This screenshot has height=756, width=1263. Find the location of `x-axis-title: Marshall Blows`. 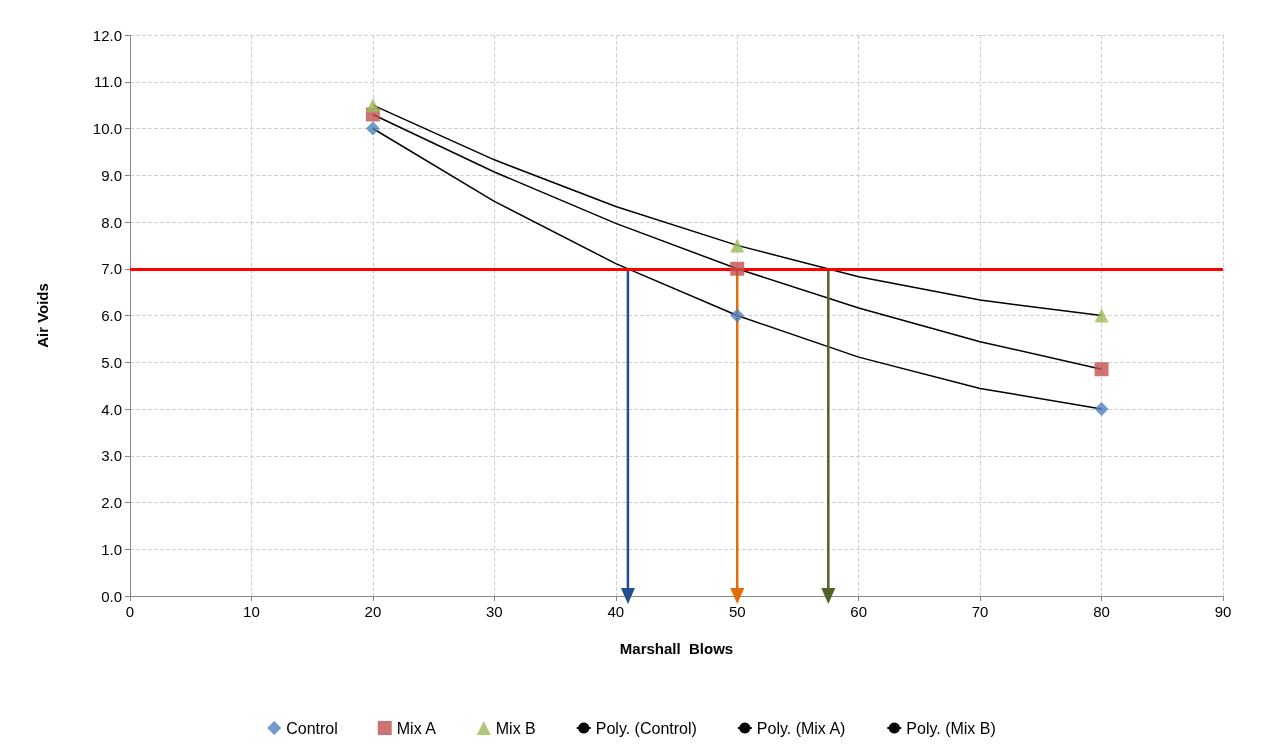

x-axis-title: Marshall Blows is located at coordinates (676, 648).